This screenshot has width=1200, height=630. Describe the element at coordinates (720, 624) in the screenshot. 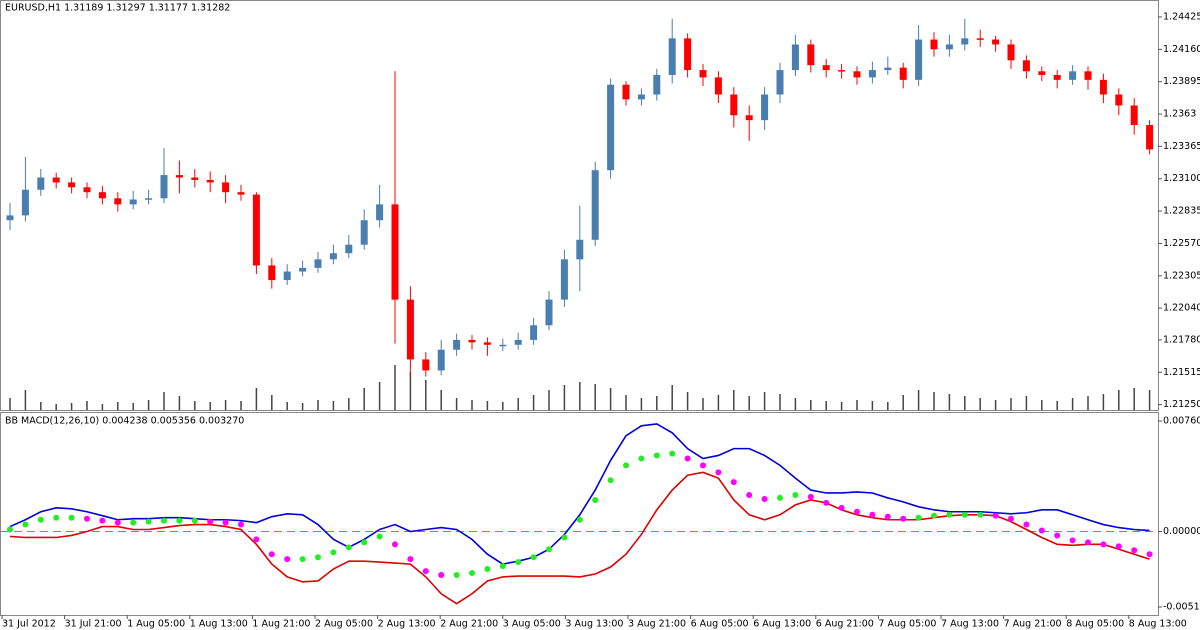

I see `x-tick-label: 6 Aug 05:00` at that location.